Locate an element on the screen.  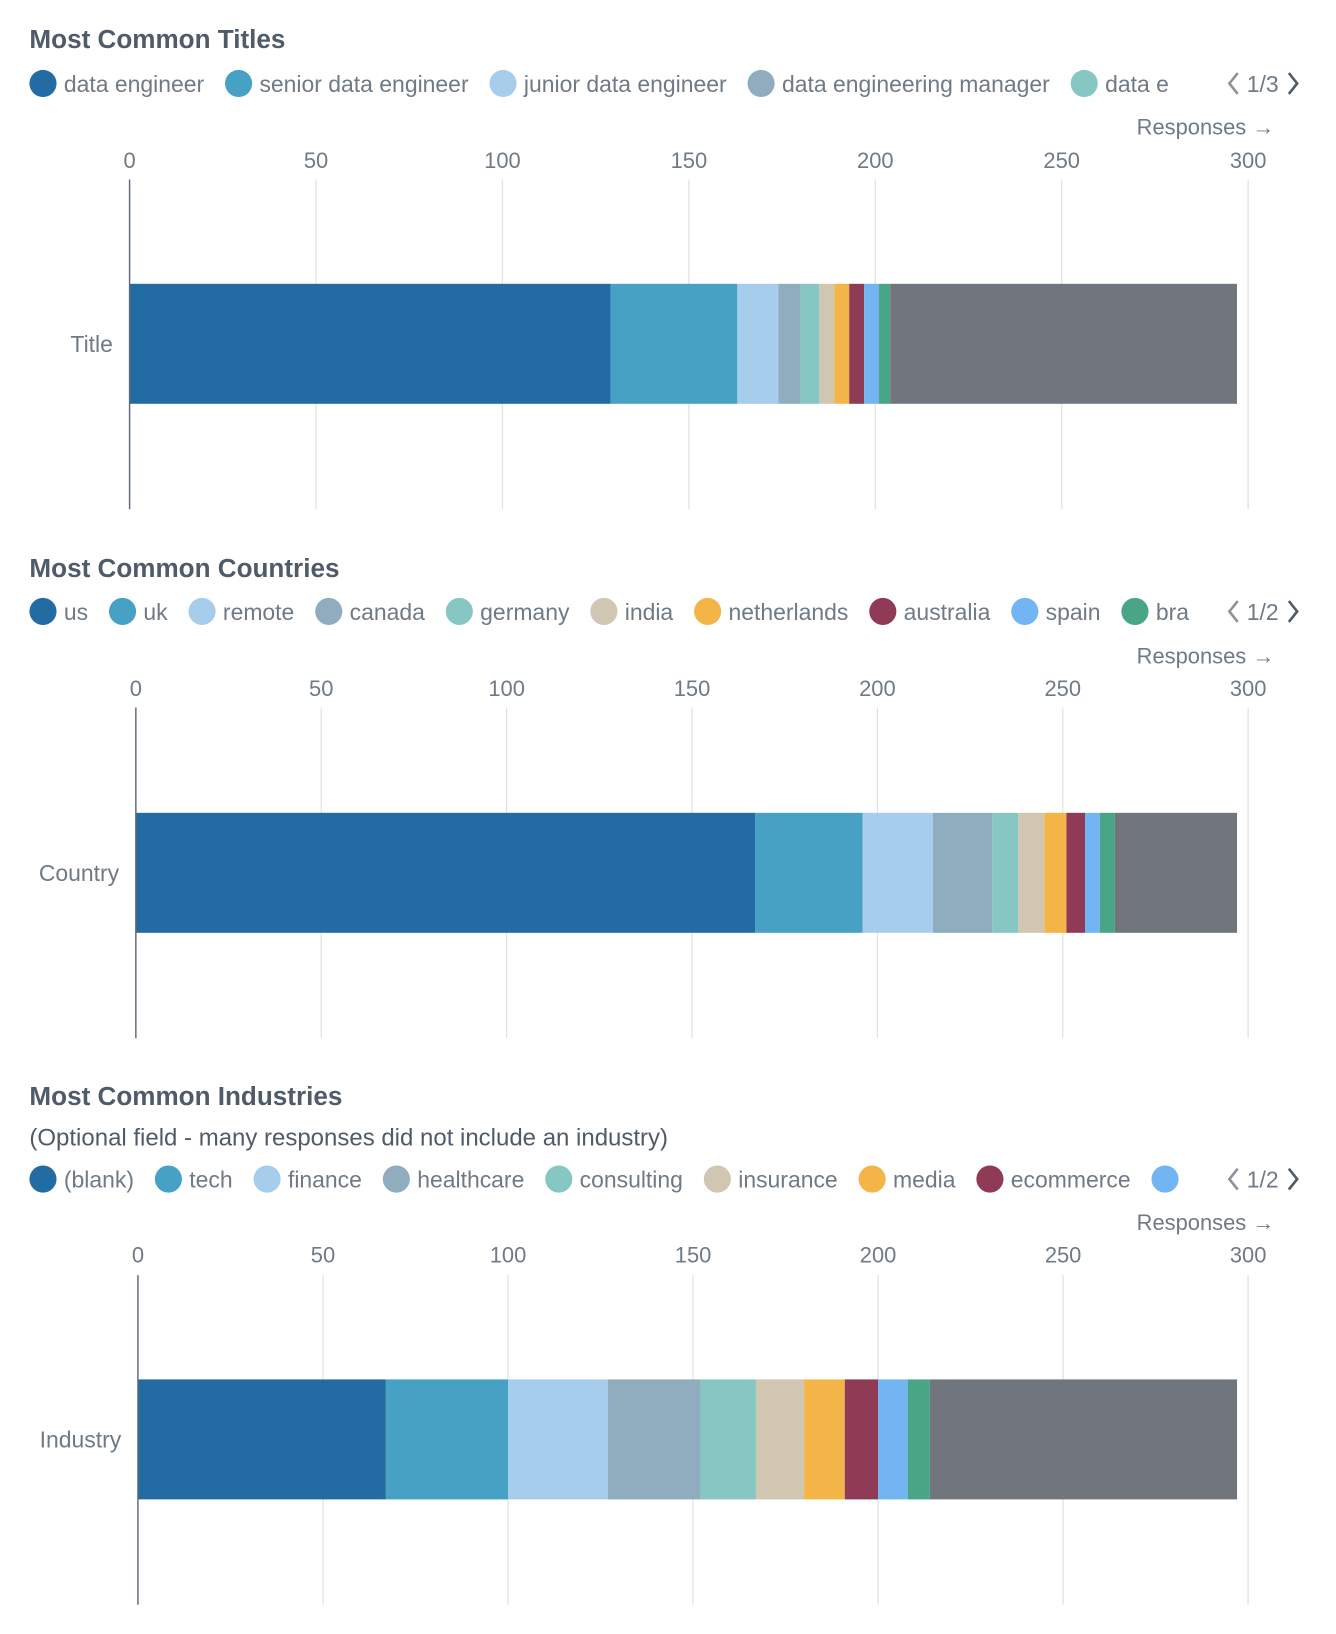
legend-item: india is located at coordinates (632, 611).